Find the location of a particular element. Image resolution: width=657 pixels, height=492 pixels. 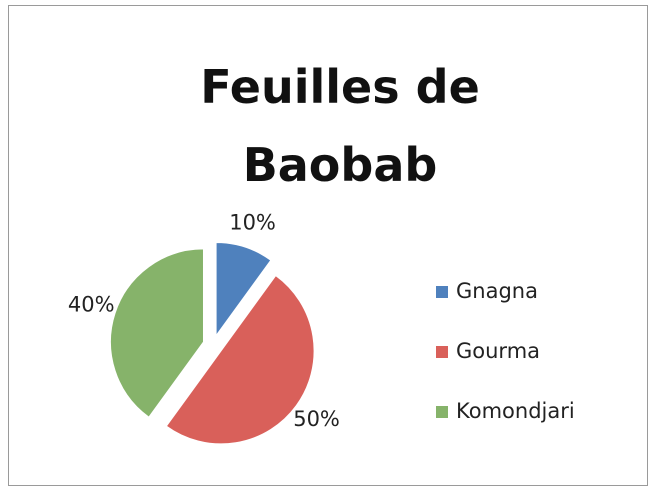

data-label: 10% is located at coordinates (252, 222).